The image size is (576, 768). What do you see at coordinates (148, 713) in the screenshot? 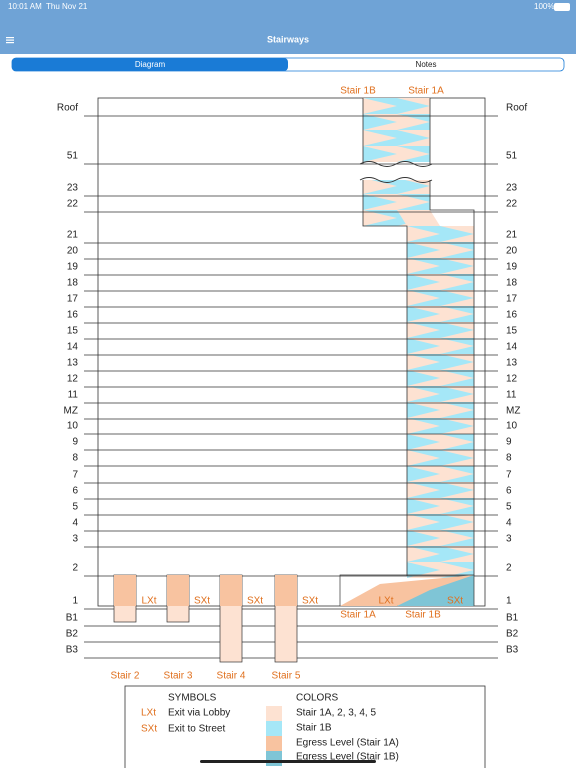
I see `legend-code: LXt` at bounding box center [148, 713].